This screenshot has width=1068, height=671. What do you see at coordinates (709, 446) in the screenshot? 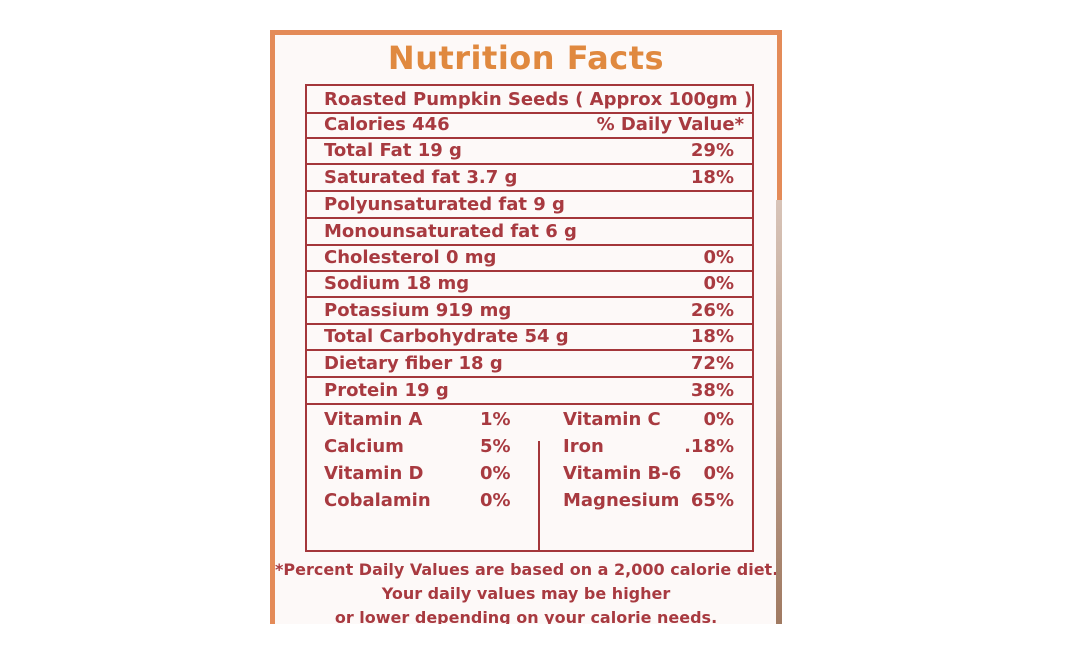
I see `vitamin-percent: .18%` at bounding box center [709, 446].